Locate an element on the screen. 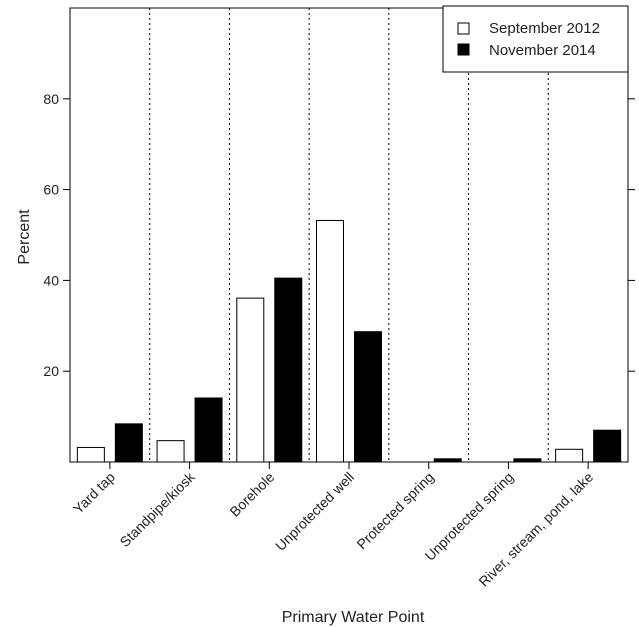 Image resolution: width=639 pixels, height=627 pixels. x-tick-label: Protected spring is located at coordinates (394, 510).